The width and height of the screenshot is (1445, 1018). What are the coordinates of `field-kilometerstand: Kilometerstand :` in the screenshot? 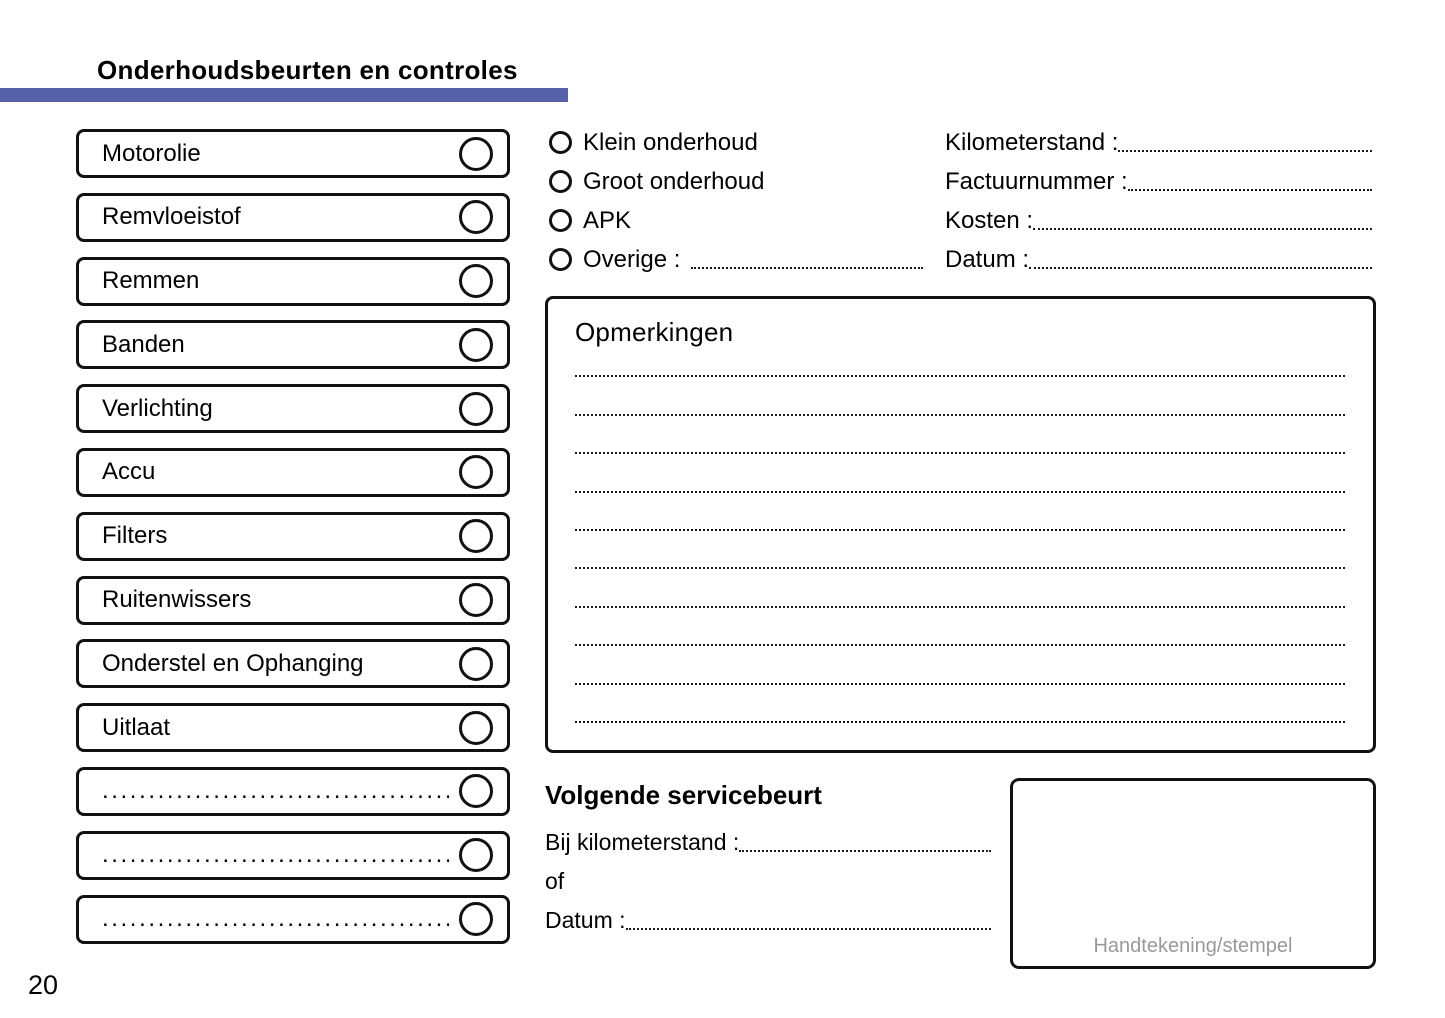 It's located at (1158, 142).